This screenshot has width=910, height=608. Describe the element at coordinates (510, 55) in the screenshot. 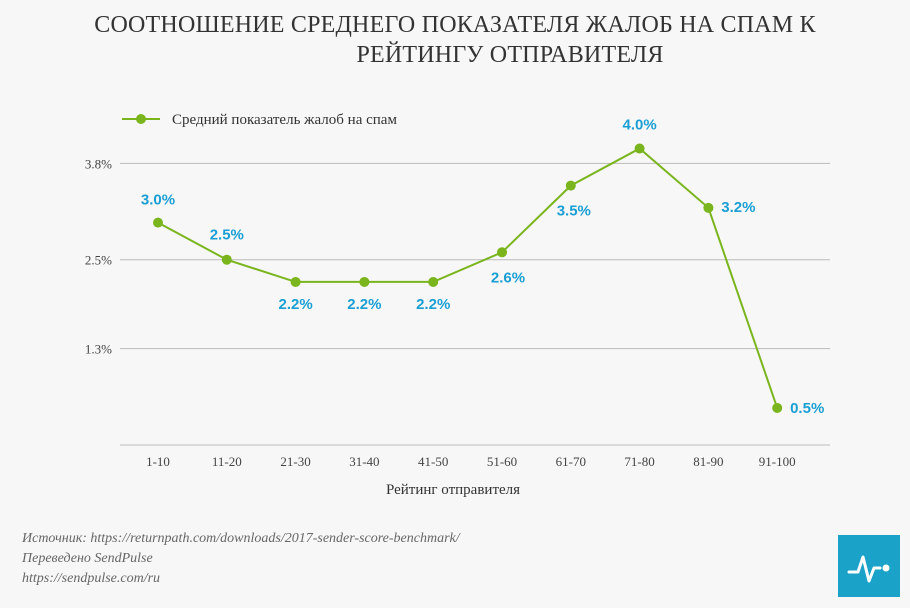

I see `chart-title-line2: РЕЙТИНГУ ОТПРАВИТЕЛЯ` at that location.